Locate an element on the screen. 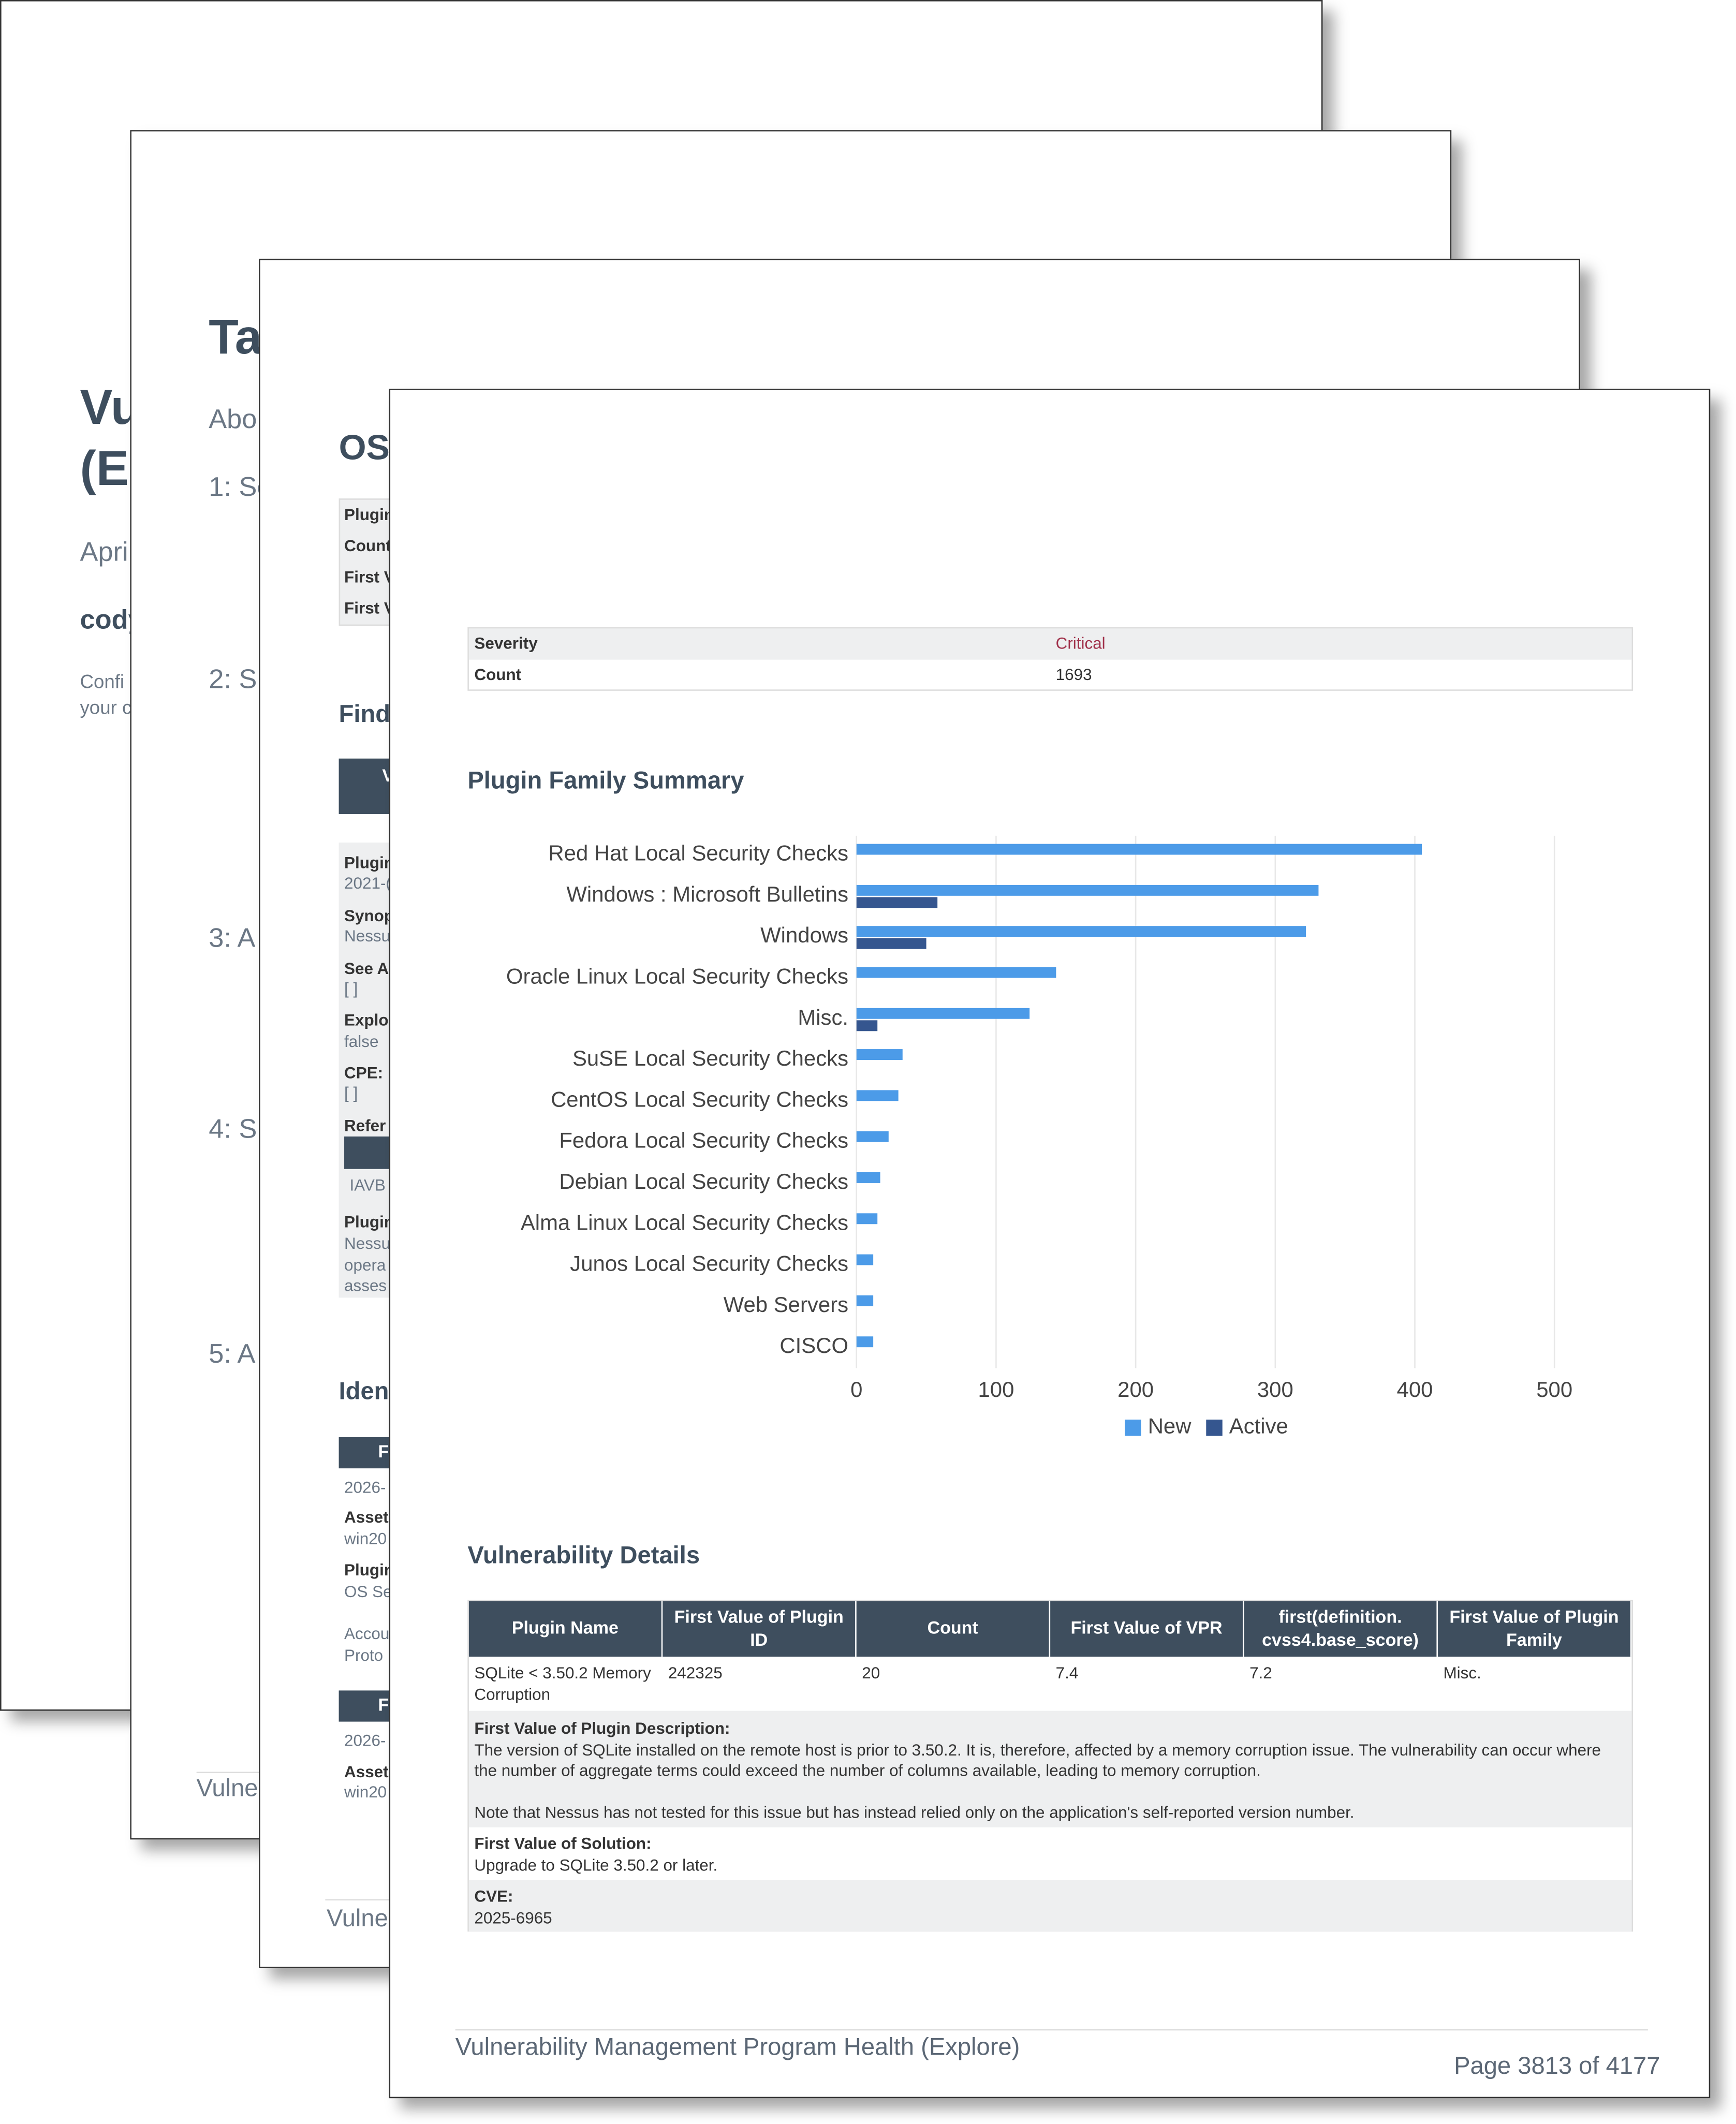  text-fragment: CPE: is located at coordinates (364, 1073).